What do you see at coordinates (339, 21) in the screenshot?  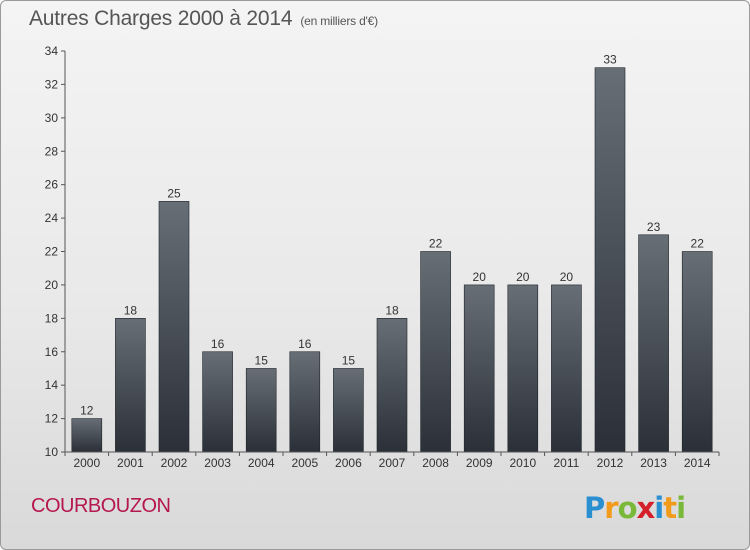 I see `chart-subtitle: (en milliers d'€)` at bounding box center [339, 21].